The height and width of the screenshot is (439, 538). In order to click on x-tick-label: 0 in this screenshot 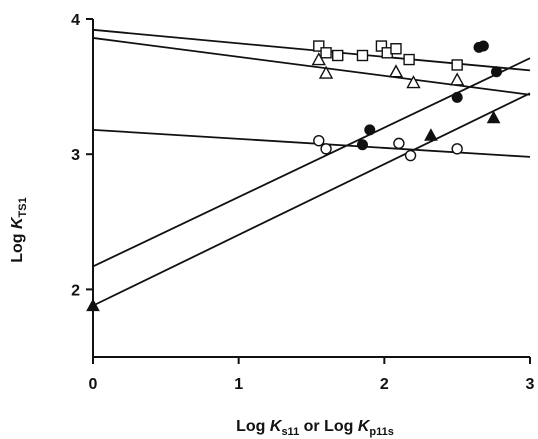, I will do `click(93, 384)`.